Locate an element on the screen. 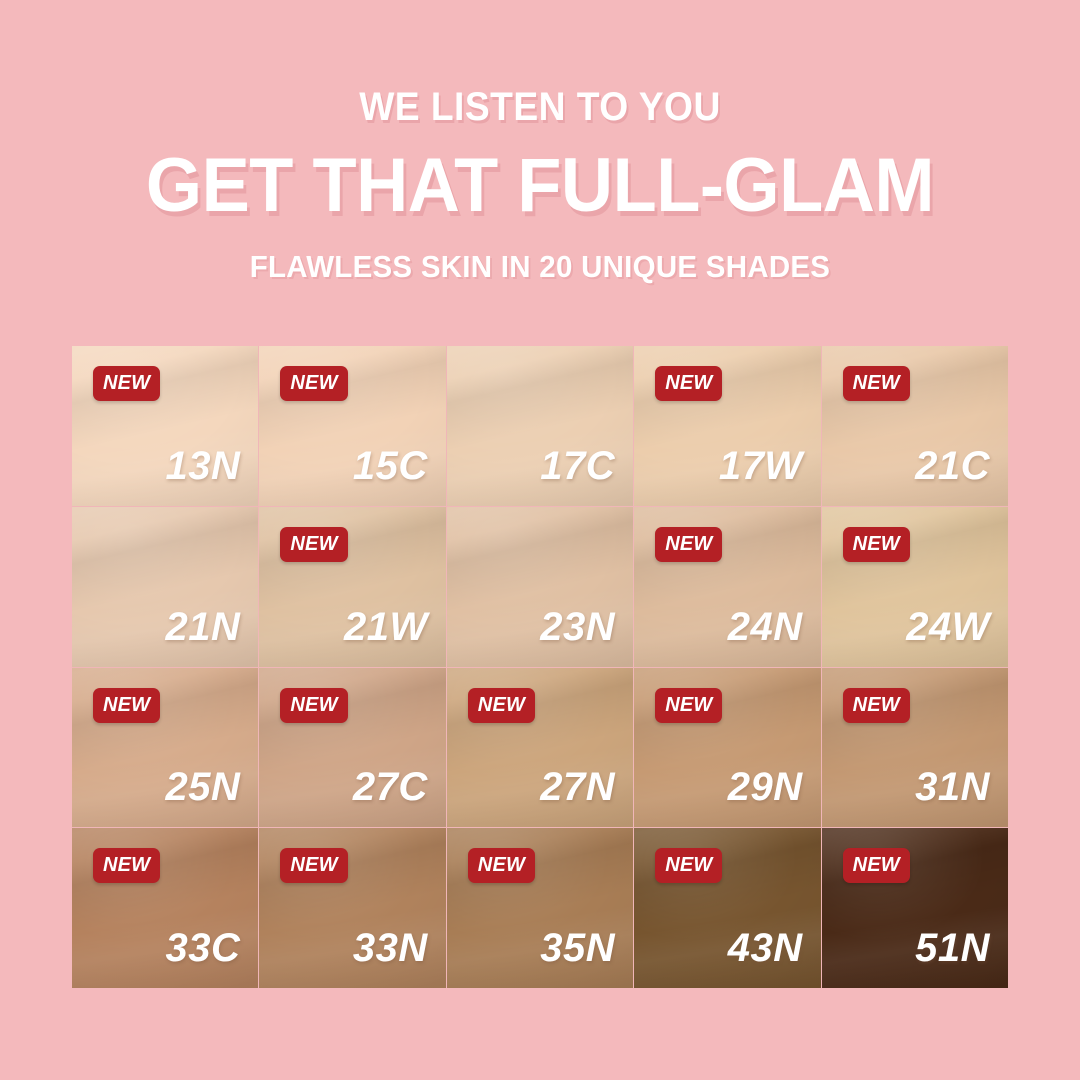  shade-swatch-23n: 23N is located at coordinates (540, 586).